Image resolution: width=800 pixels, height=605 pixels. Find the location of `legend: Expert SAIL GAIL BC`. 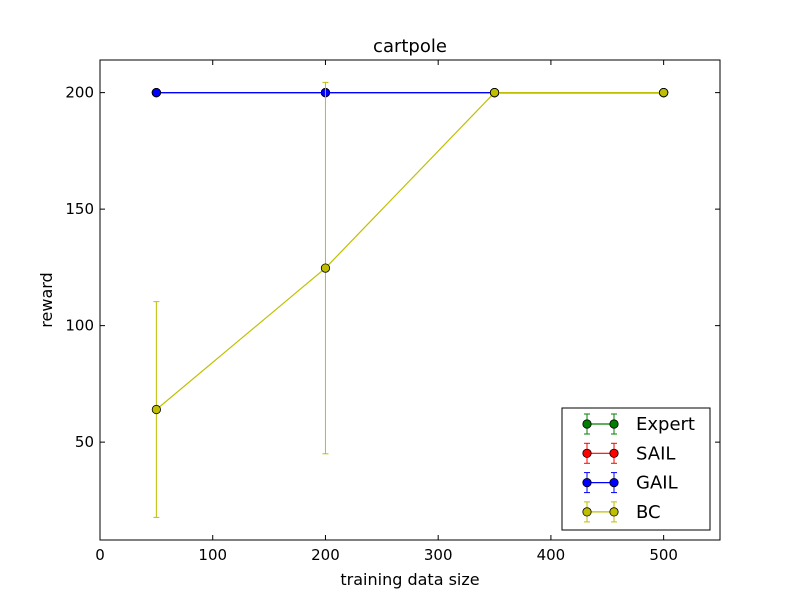

legend: Expert SAIL GAIL BC is located at coordinates (636, 469).